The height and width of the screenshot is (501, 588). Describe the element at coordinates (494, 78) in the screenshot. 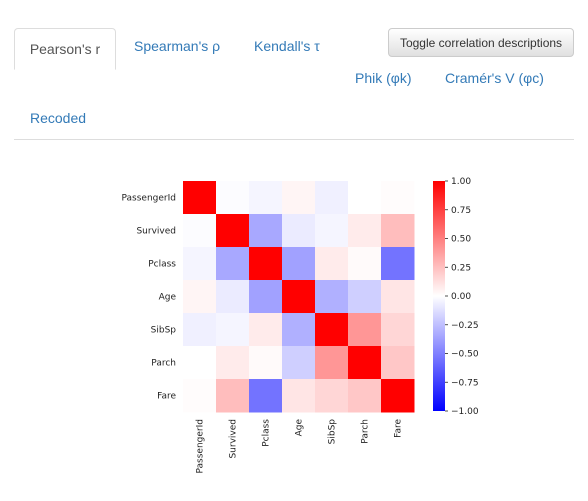

I see `tab-cramers-v: Cramér's V (φc)` at that location.